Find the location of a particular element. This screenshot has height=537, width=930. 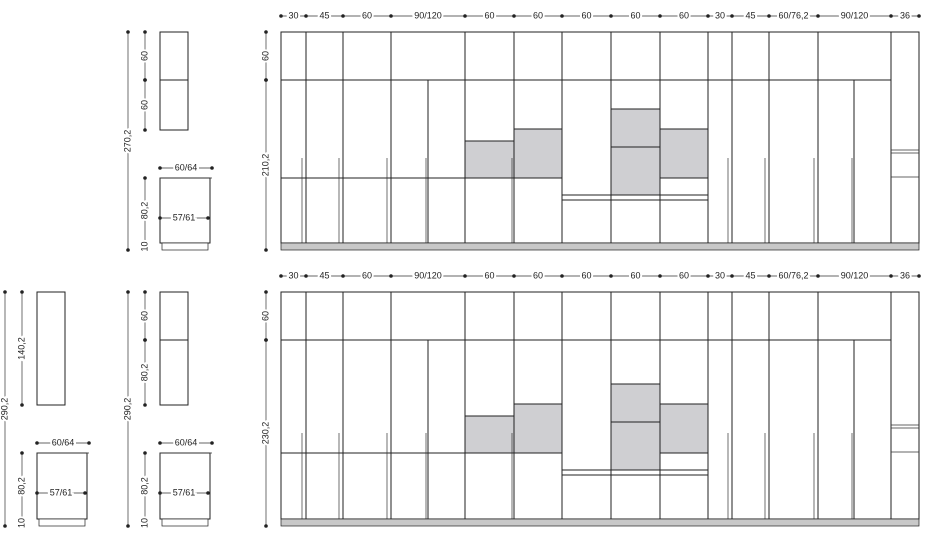

dim-label: 270,2 is located at coordinates (127, 141).